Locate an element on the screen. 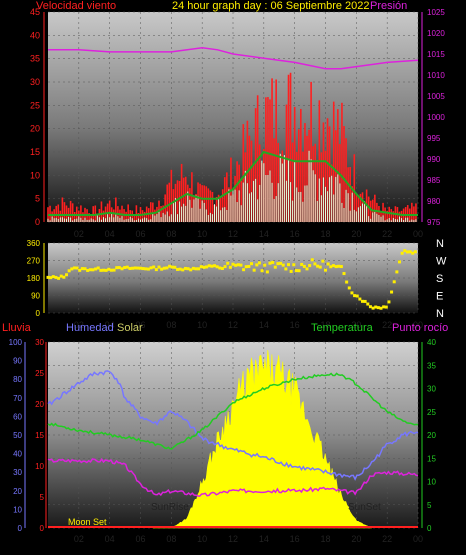 Image resolution: width=466 pixels, height=555 pixels. direction-y-tick-label: 90 is located at coordinates (35, 296).